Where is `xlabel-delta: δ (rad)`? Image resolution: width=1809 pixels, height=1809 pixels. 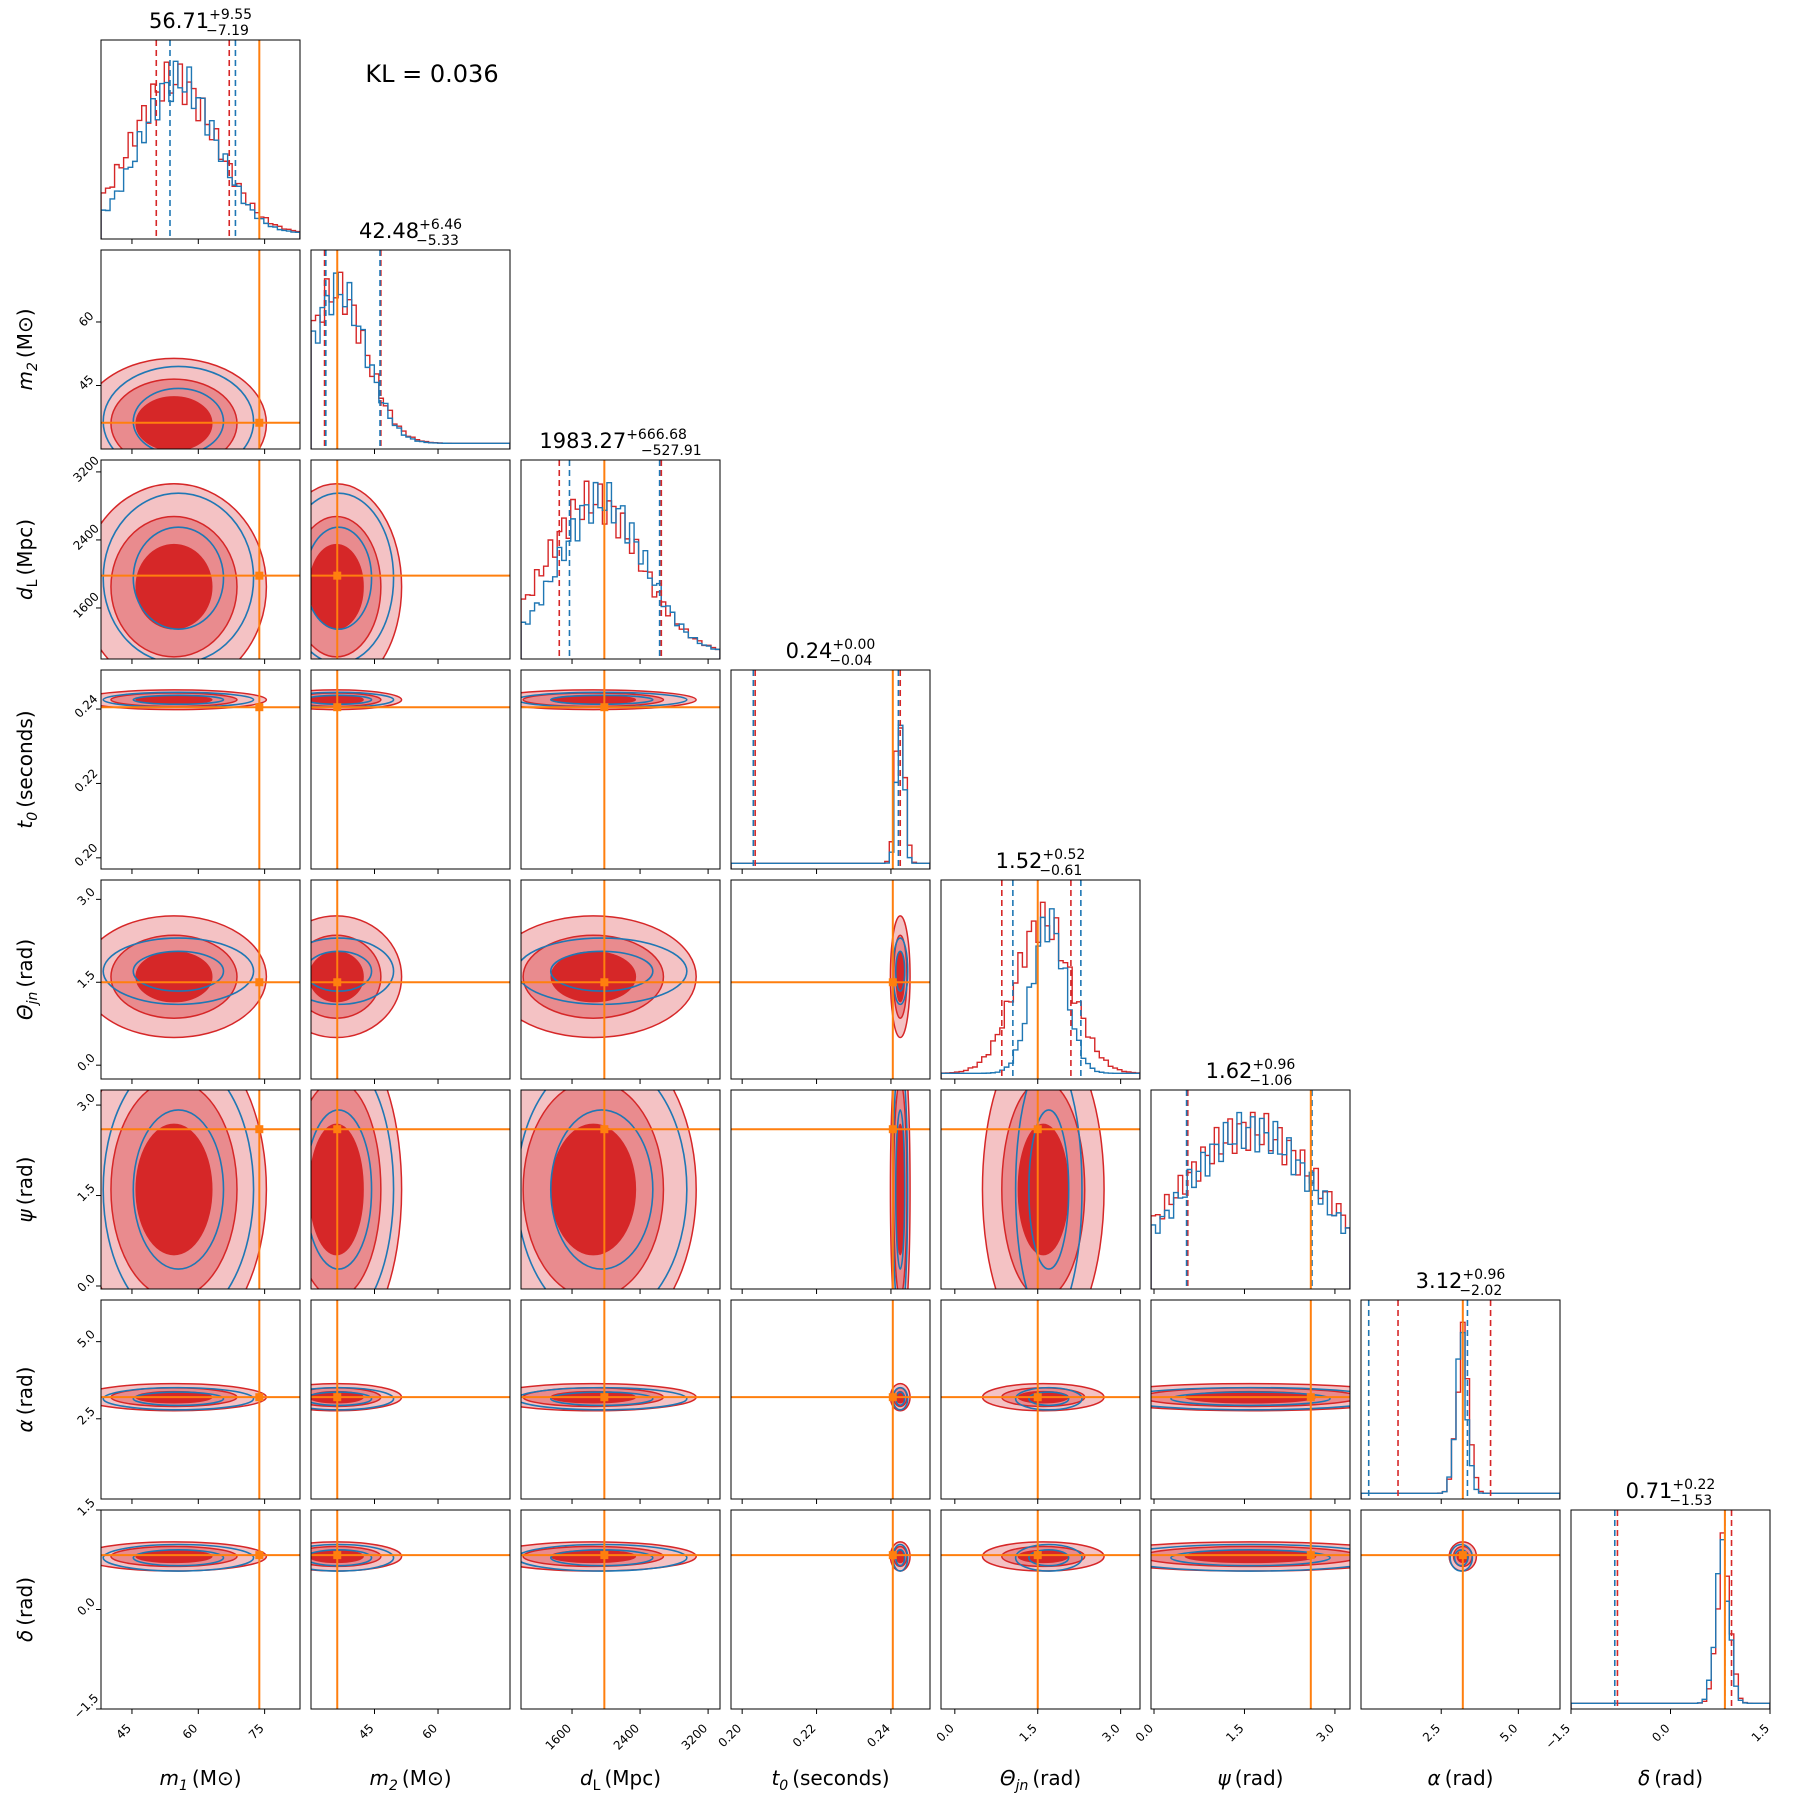
xlabel-delta: δ (rad) is located at coordinates (1670, 1778).